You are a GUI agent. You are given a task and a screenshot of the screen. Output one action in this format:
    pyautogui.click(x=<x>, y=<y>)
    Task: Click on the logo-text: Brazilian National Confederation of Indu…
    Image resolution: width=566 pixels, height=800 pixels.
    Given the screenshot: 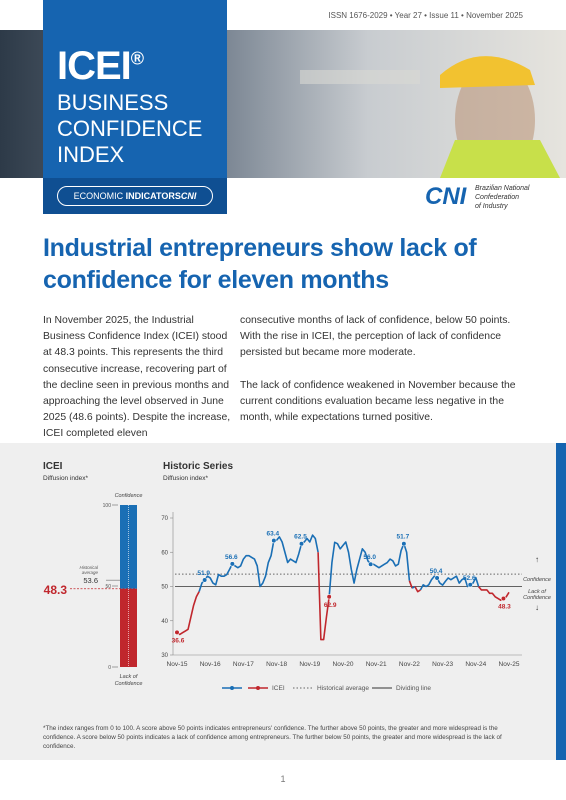 What is the action you would take?
    pyautogui.click(x=502, y=197)
    